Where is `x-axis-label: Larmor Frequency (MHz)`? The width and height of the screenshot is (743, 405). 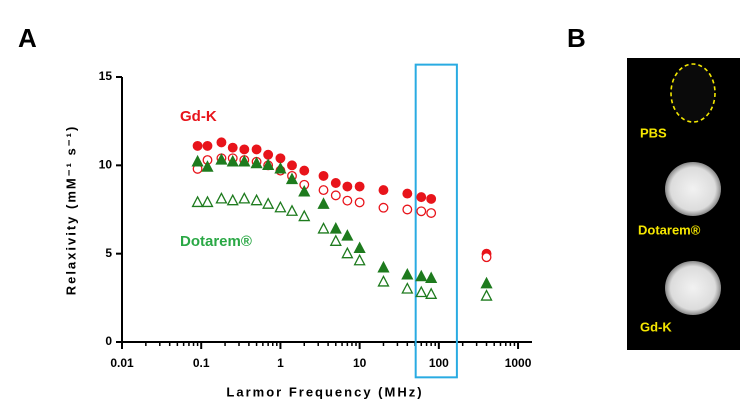 x-axis-label: Larmor Frequency (MHz) is located at coordinates (324, 391).